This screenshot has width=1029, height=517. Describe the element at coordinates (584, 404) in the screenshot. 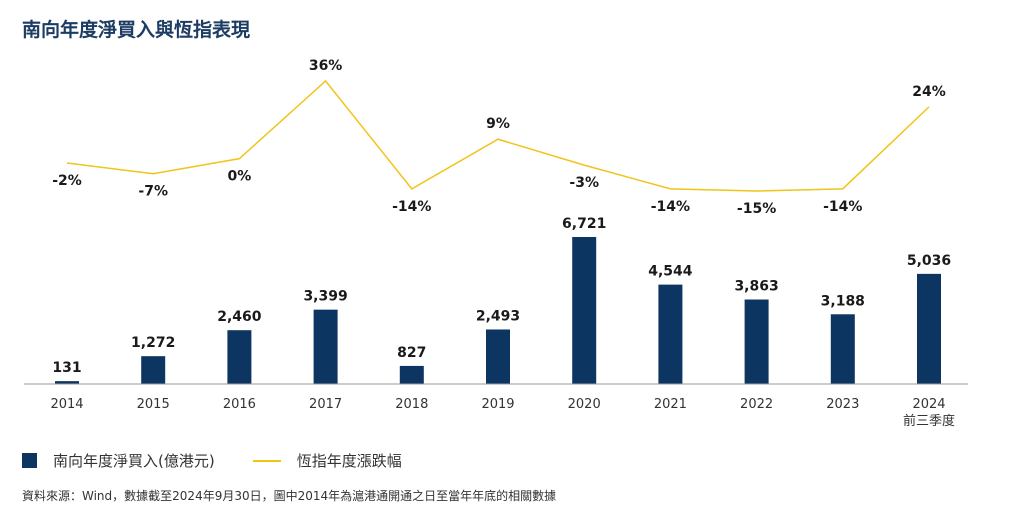

I see `x-tick-2020: 2020` at that location.